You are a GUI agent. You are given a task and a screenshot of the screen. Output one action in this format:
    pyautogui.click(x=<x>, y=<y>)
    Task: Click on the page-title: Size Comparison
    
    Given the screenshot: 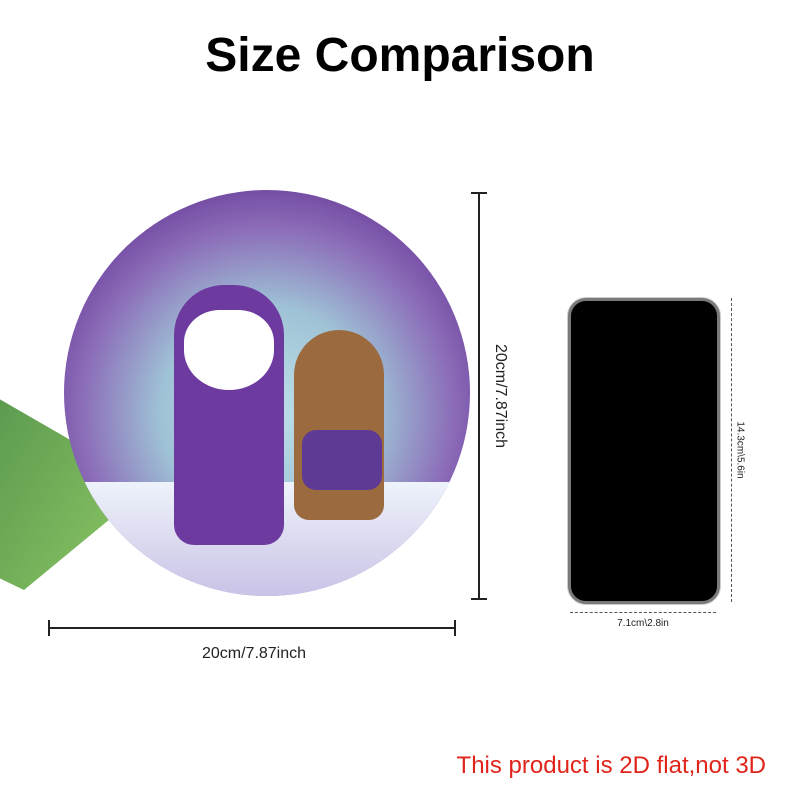 What is the action you would take?
    pyautogui.click(x=400, y=55)
    